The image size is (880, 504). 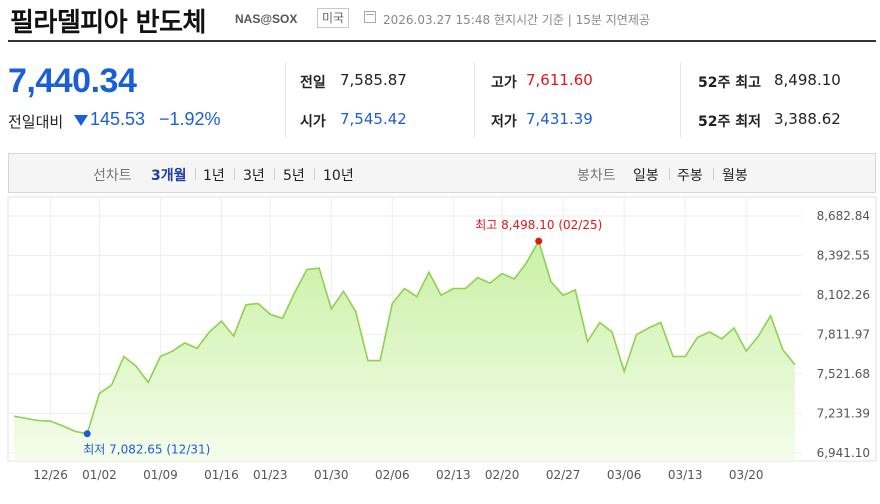 I want to click on high-annotation: 최고 8,498.10 (02/25), so click(x=538, y=225).